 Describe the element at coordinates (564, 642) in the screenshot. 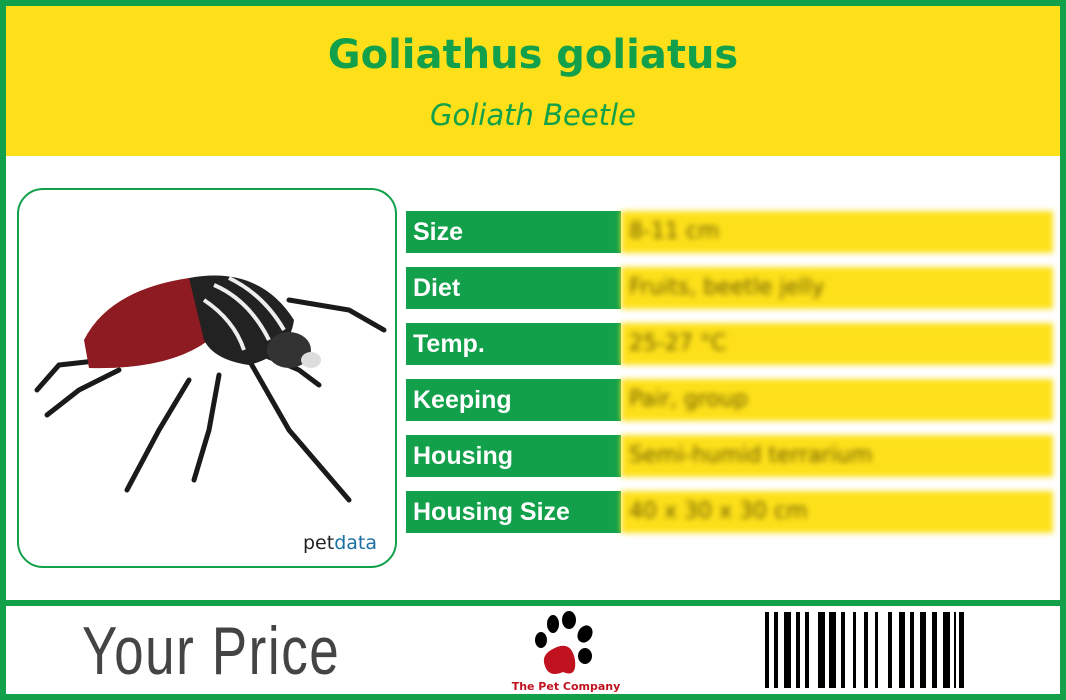

I see `paw-icon` at that location.